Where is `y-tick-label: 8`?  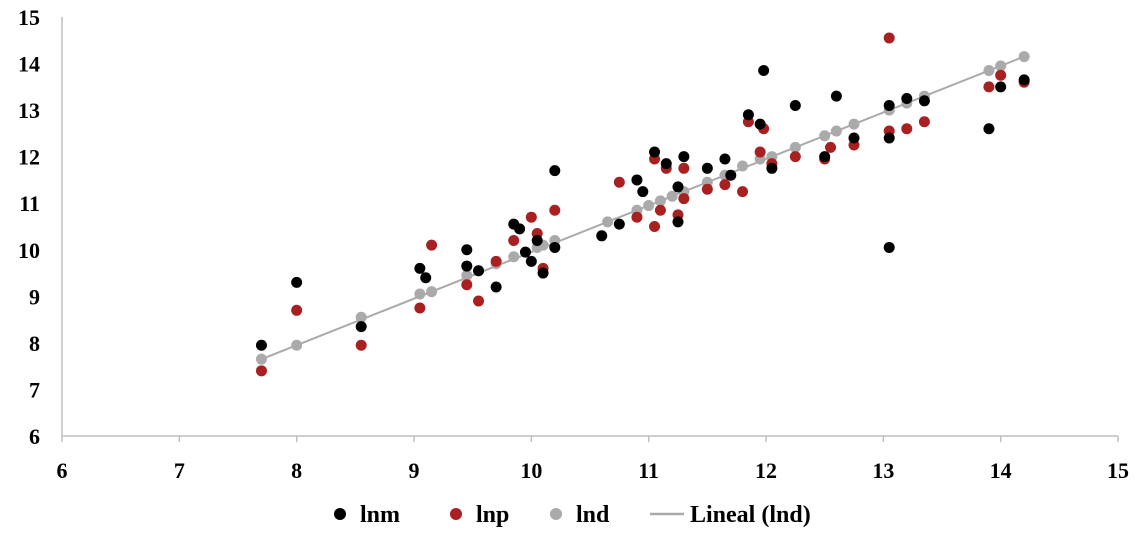
y-tick-label: 8 is located at coordinates (34, 343).